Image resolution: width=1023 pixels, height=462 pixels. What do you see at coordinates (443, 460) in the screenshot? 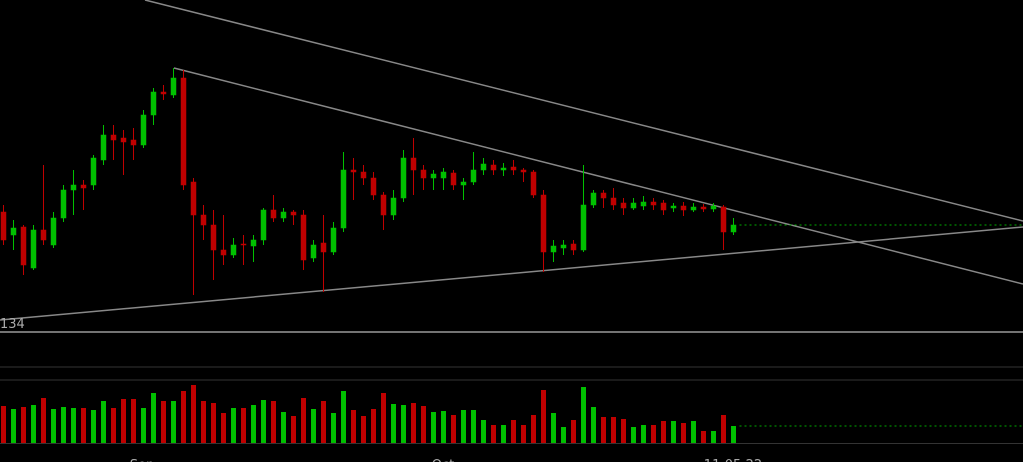
I see `x-tick-label: Oct` at bounding box center [443, 460].